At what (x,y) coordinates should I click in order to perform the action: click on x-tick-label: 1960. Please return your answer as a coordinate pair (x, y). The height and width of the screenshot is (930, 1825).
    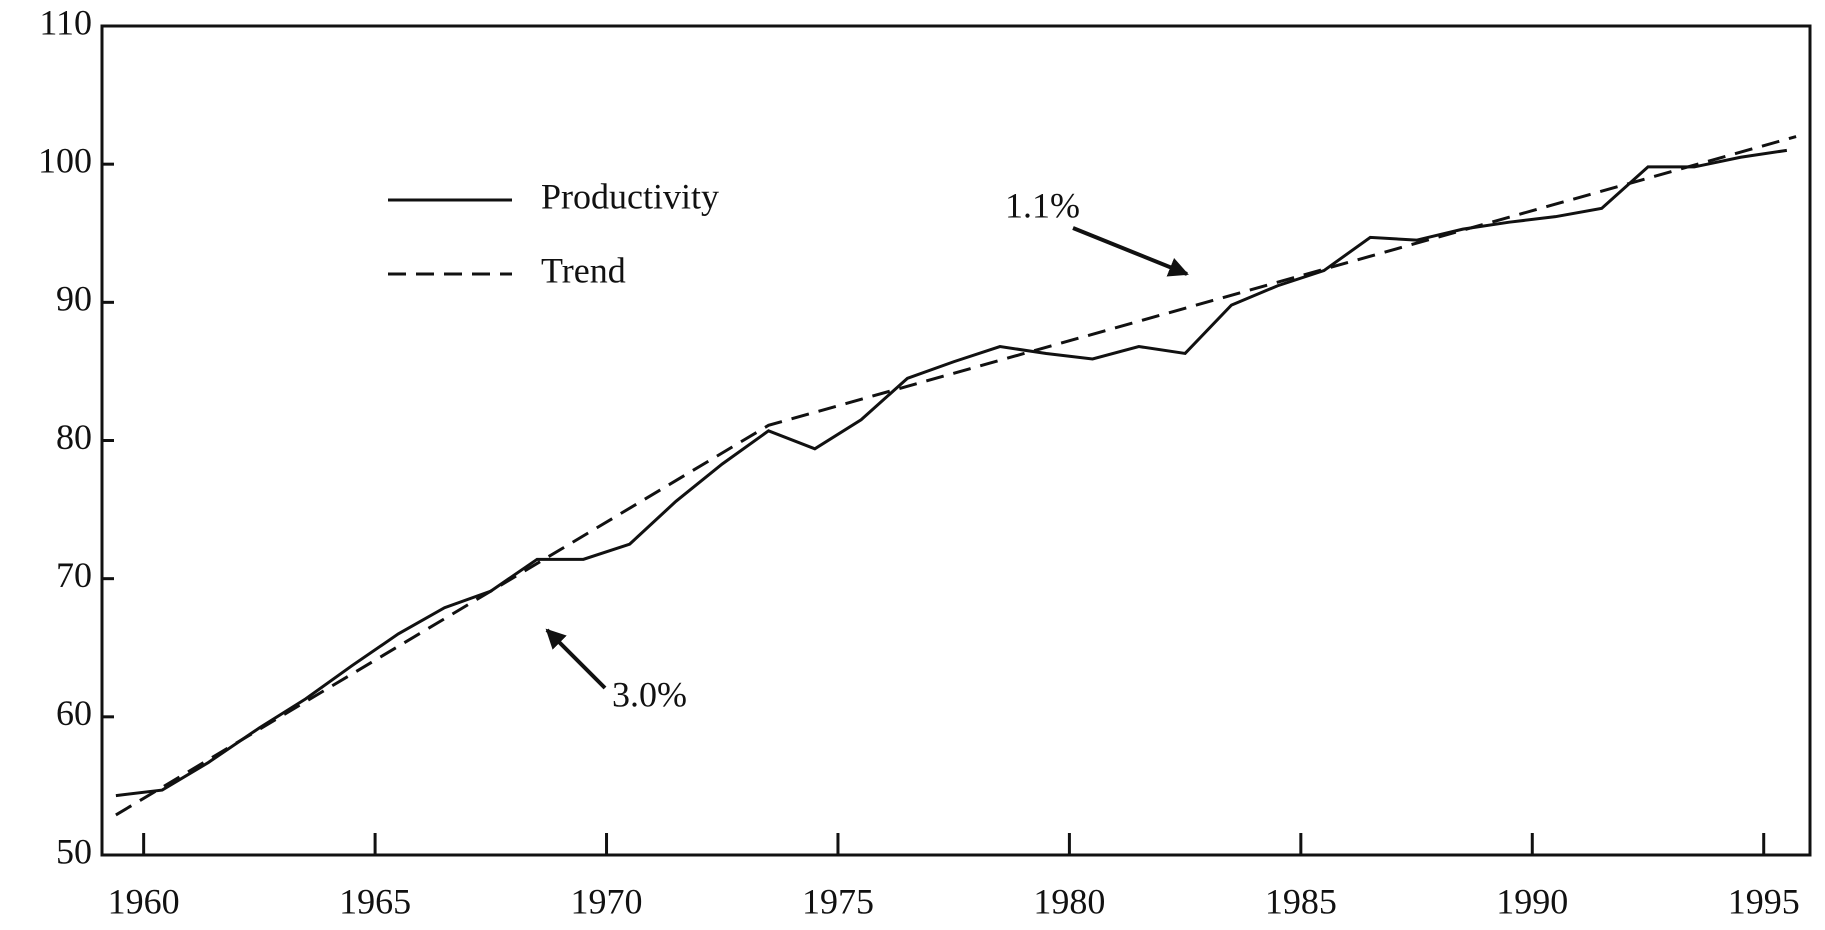
    Looking at the image, I should click on (144, 901).